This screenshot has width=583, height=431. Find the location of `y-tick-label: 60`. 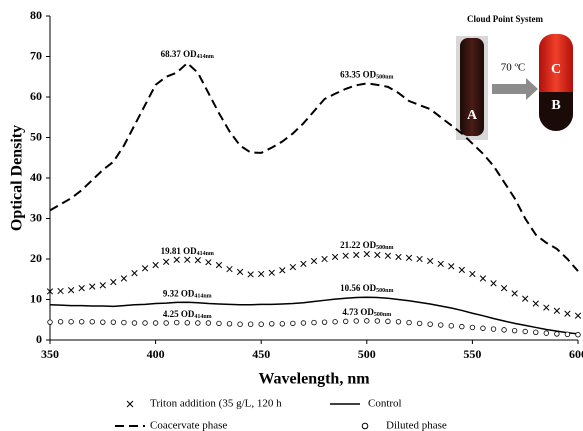

y-tick-label: 60 is located at coordinates (36, 96).